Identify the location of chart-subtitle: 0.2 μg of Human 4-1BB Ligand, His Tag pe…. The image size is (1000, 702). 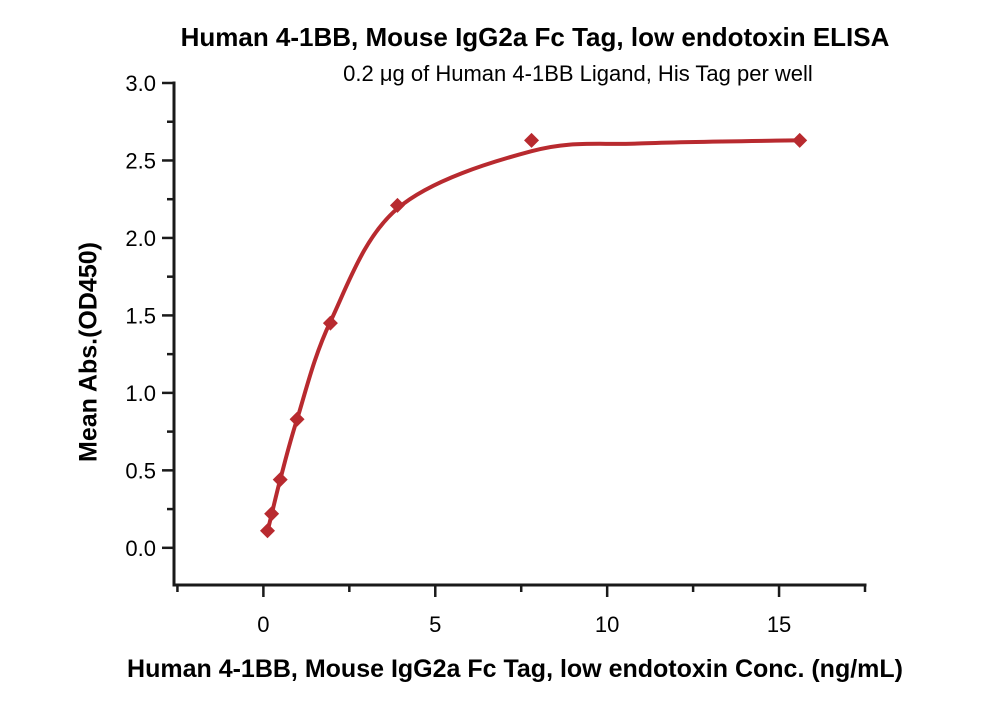
(578, 73).